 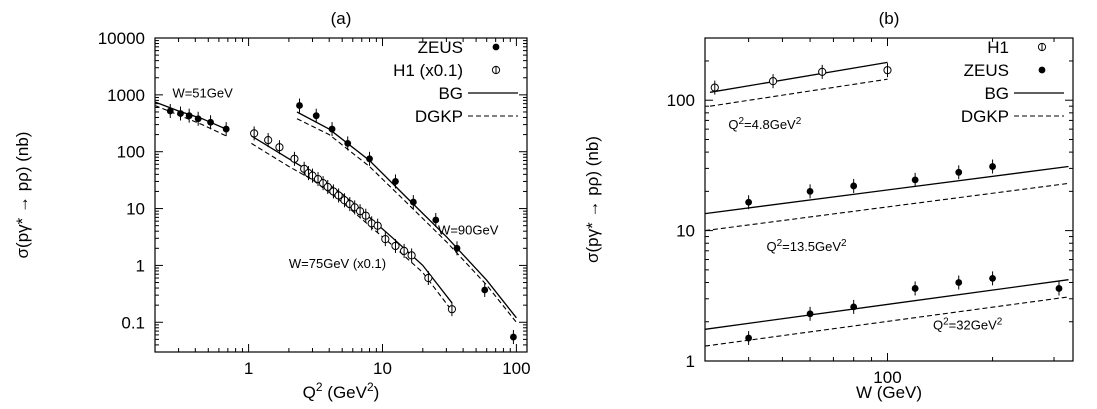 I want to click on curve-annotation: Q2=32GeV2, so click(x=968, y=324).